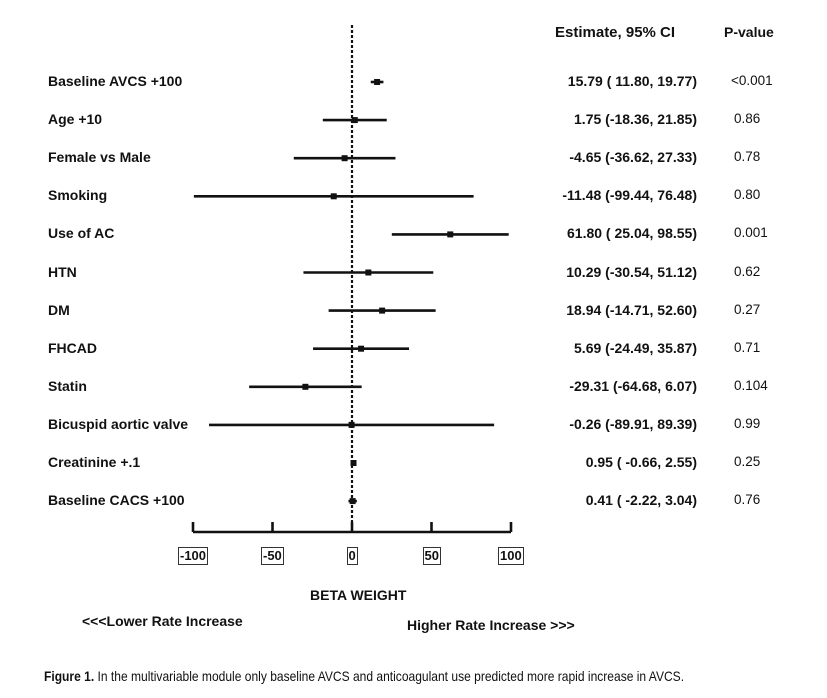 This screenshot has height=698, width=827. Describe the element at coordinates (633, 157) in the screenshot. I see `estimate-ci-value: -4.65 (-36.62, 27.33)` at that location.